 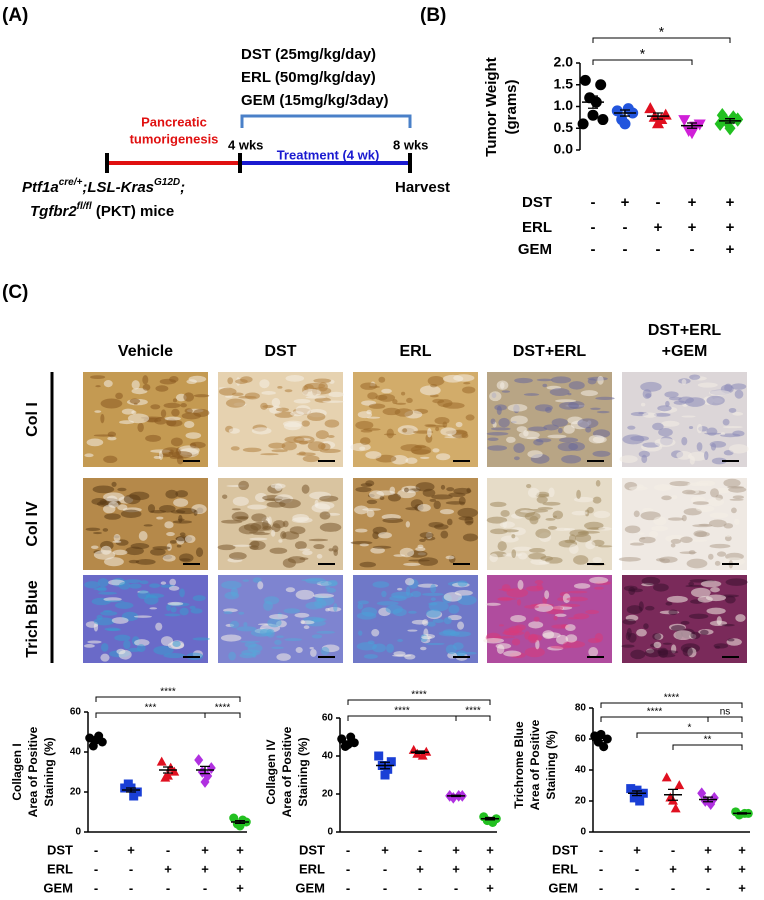 What do you see at coordinates (519, 765) in the screenshot?
I see `y-axis-title: Trichrome Blue` at bounding box center [519, 765].